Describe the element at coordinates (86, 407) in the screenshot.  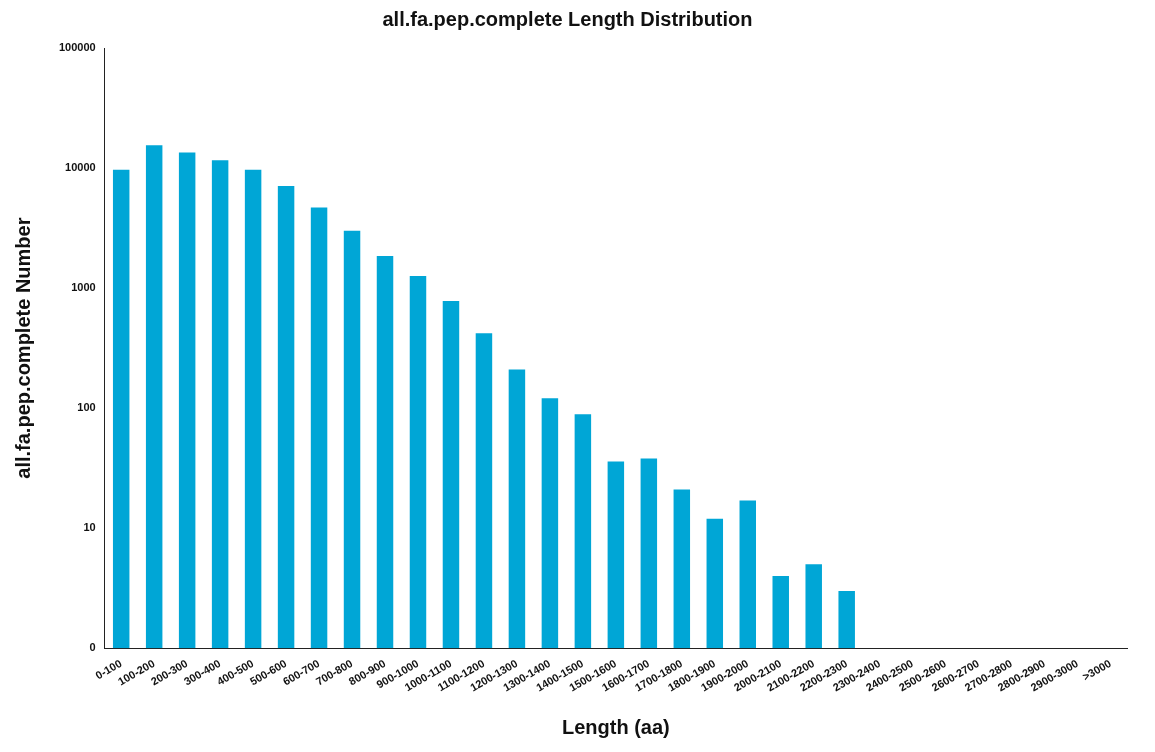
I see `y-tick-label: 100` at that location.